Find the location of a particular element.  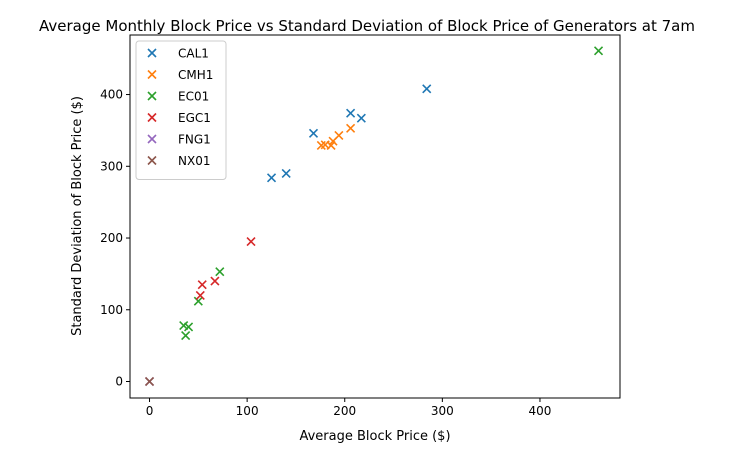

legend-box is located at coordinates (181, 110).